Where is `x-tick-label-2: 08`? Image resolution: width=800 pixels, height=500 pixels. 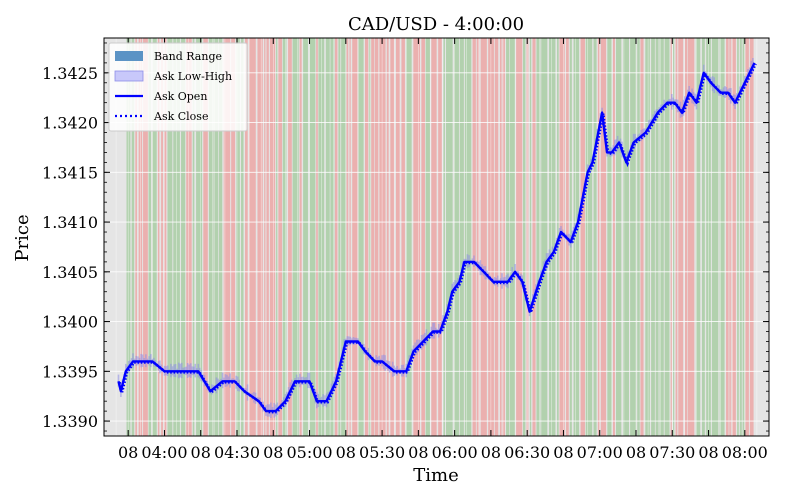
x-tick-label-2: 08 is located at coordinates (201, 452).